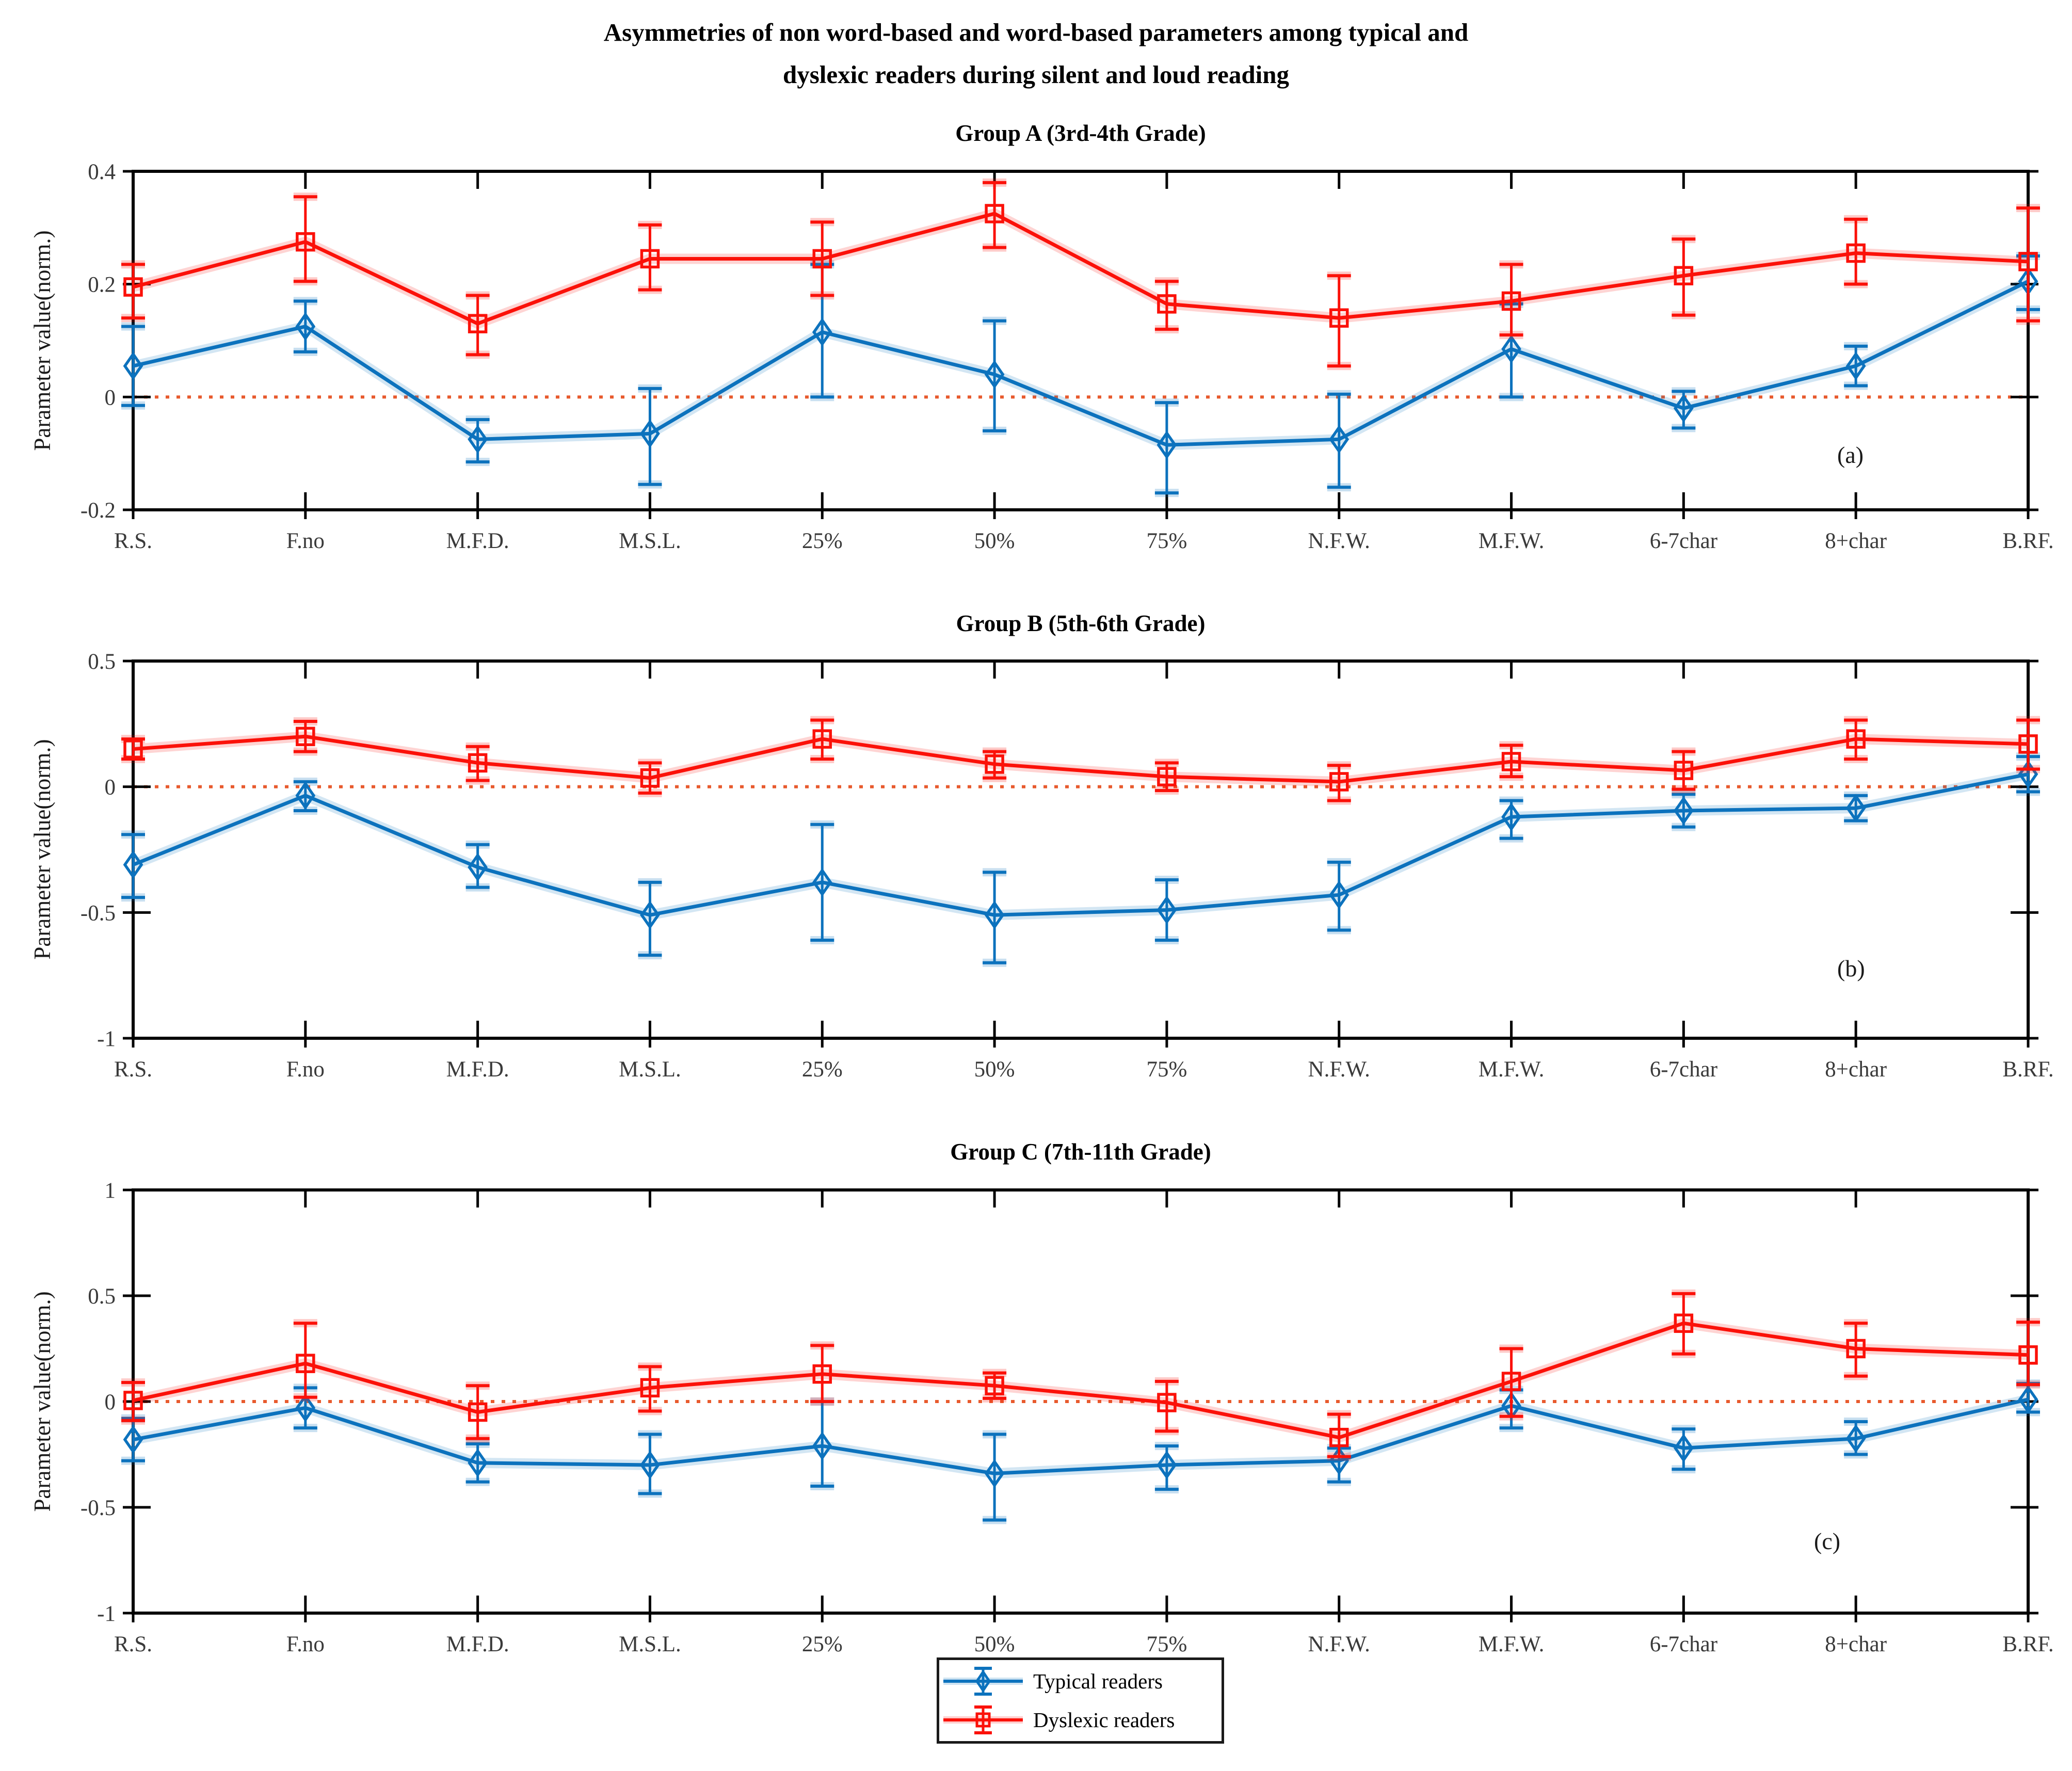 The height and width of the screenshot is (1771, 2072). Describe the element at coordinates (650, 1644) in the screenshot. I see `x-tick-label: M.S.L.` at that location.